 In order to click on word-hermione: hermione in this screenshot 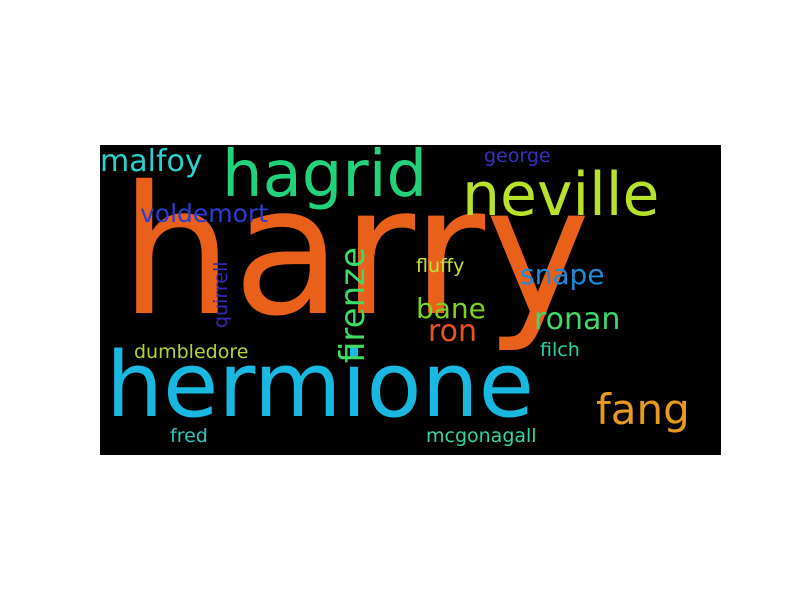, I will do `click(320, 385)`.